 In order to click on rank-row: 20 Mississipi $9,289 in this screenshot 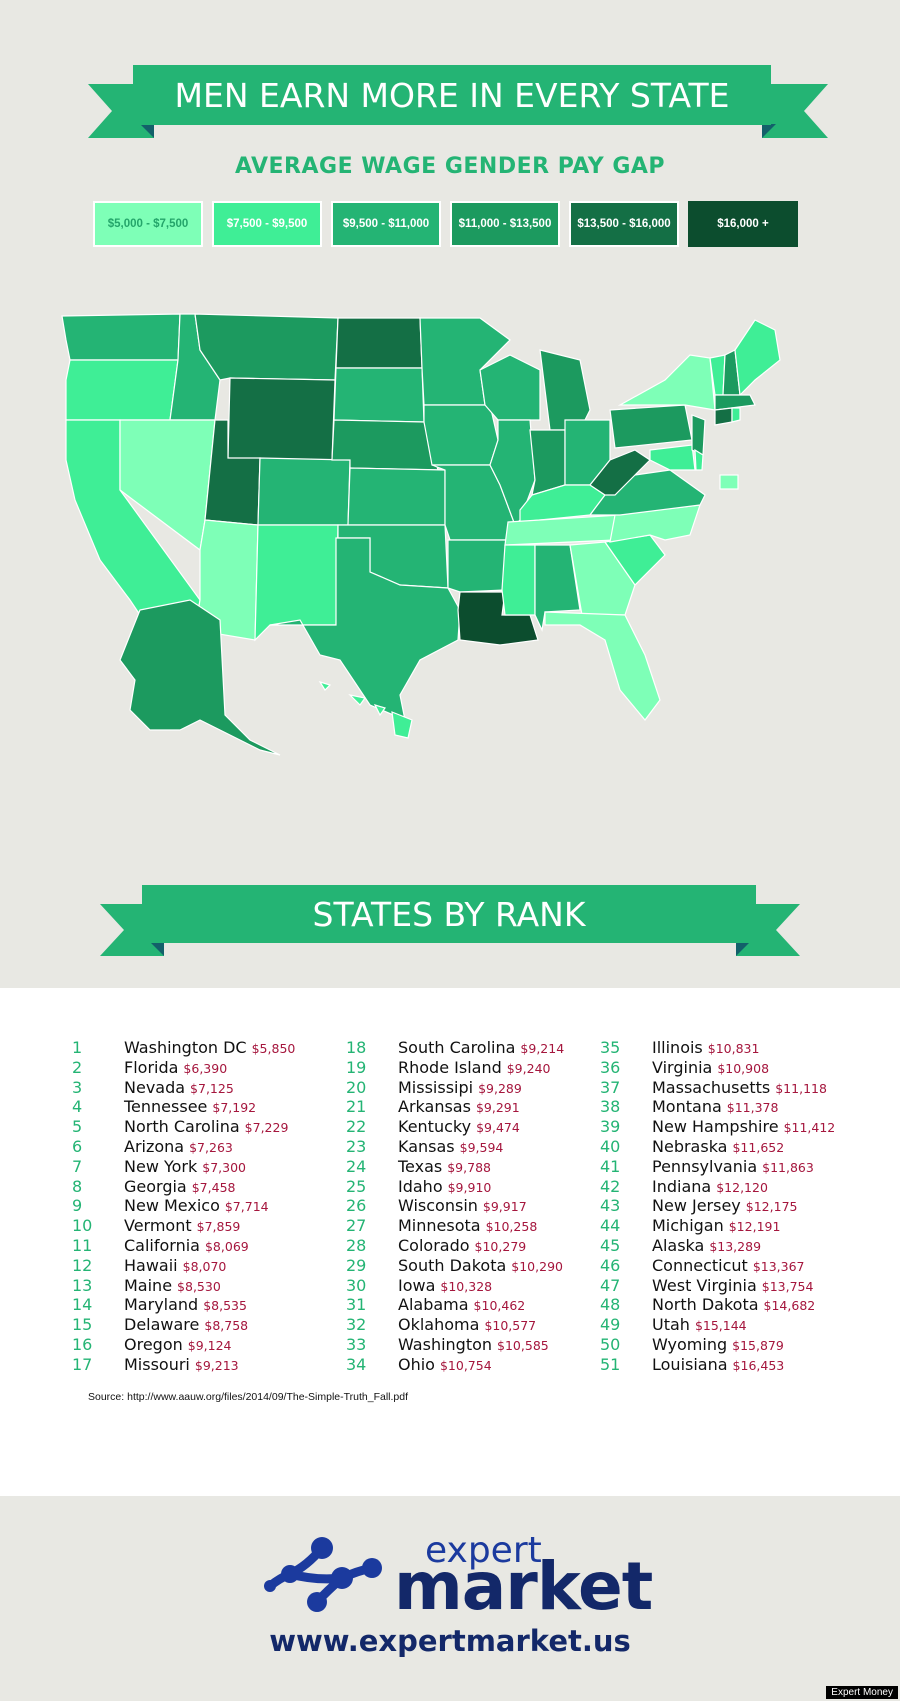, I will do `click(455, 1088)`.